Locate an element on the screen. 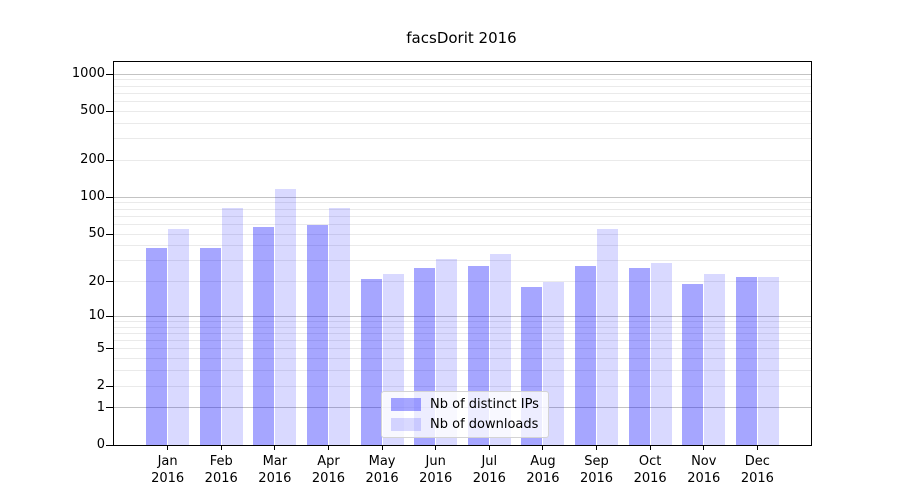 This screenshot has height=500, width=900. y-tick-label: 2 is located at coordinates (100, 386).